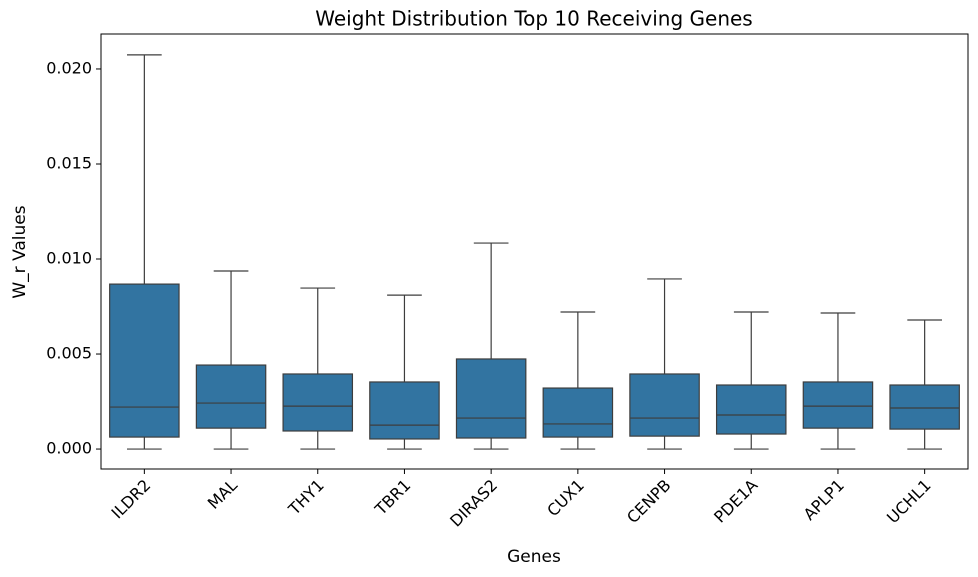 The image size is (978, 577). What do you see at coordinates (735, 501) in the screenshot?
I see `x-tick-label: PDE1A` at bounding box center [735, 501].